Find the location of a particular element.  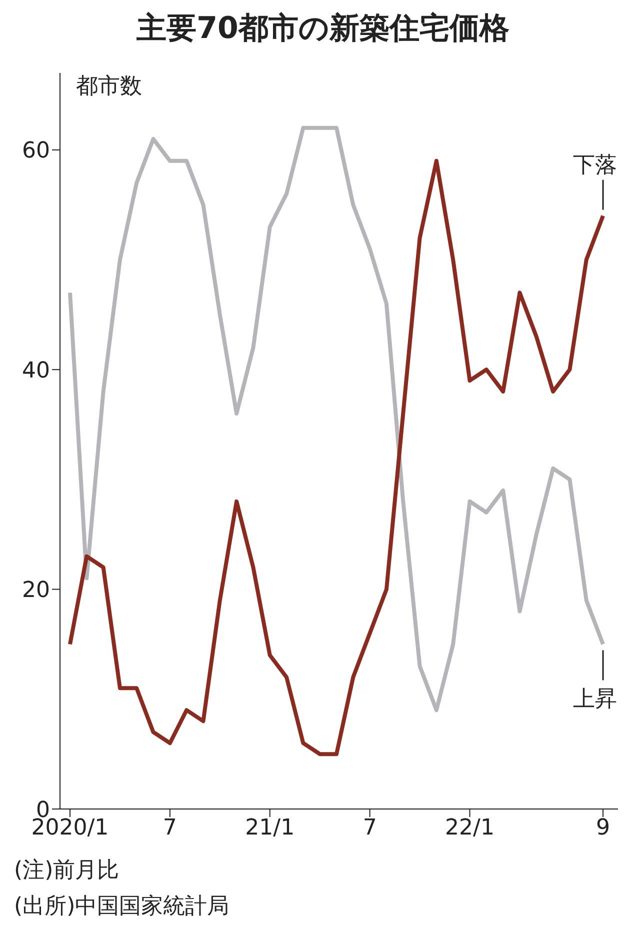

y-tick-label: 20 is located at coordinates (36, 591).